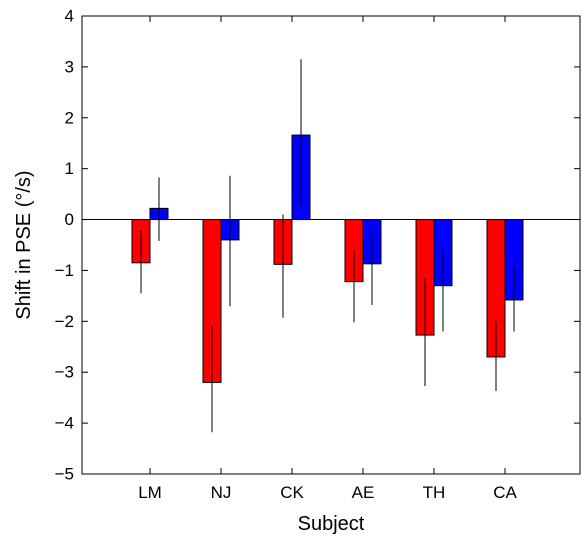 The image size is (582, 544). Describe the element at coordinates (221, 492) in the screenshot. I see `x-tick-label: NJ` at that location.